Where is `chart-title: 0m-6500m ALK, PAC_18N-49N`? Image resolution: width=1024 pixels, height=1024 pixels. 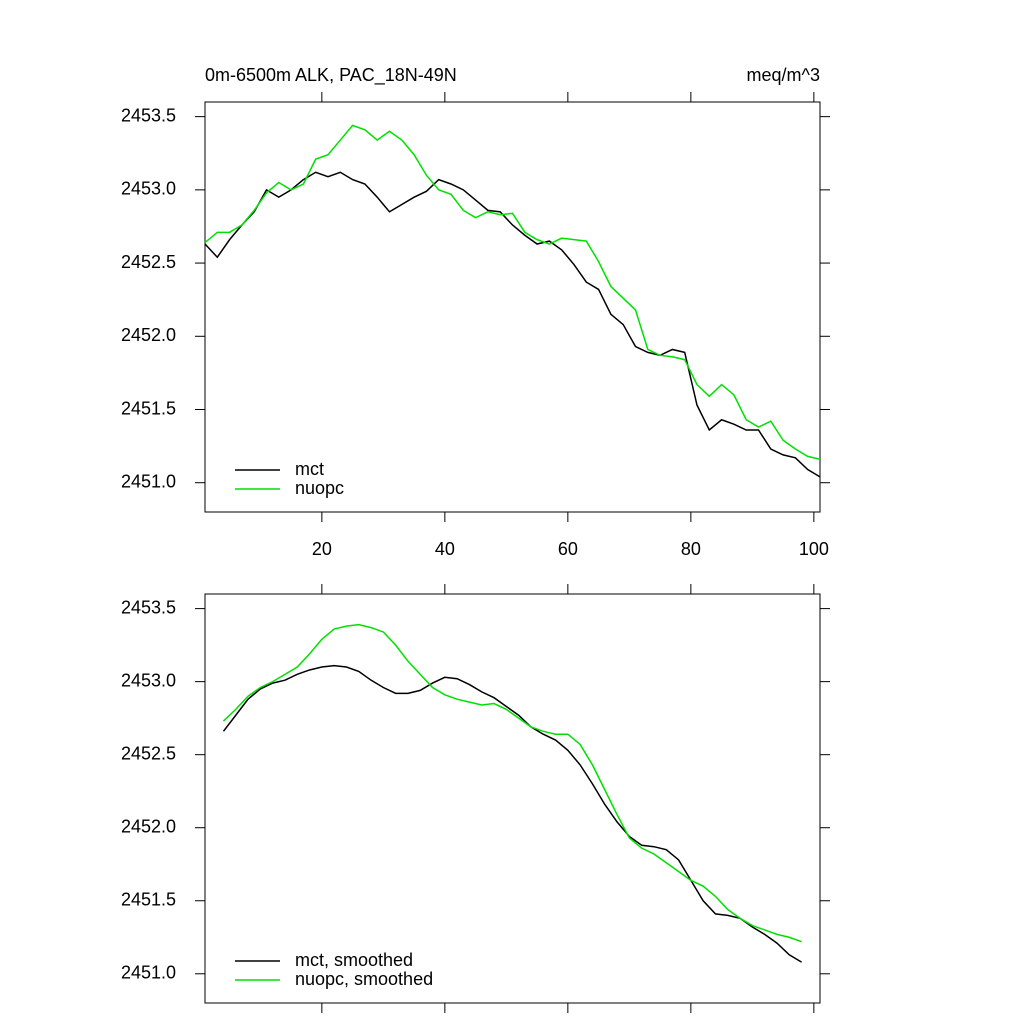 chart-title: 0m-6500m ALK, PAC_18N-49N is located at coordinates (331, 75).